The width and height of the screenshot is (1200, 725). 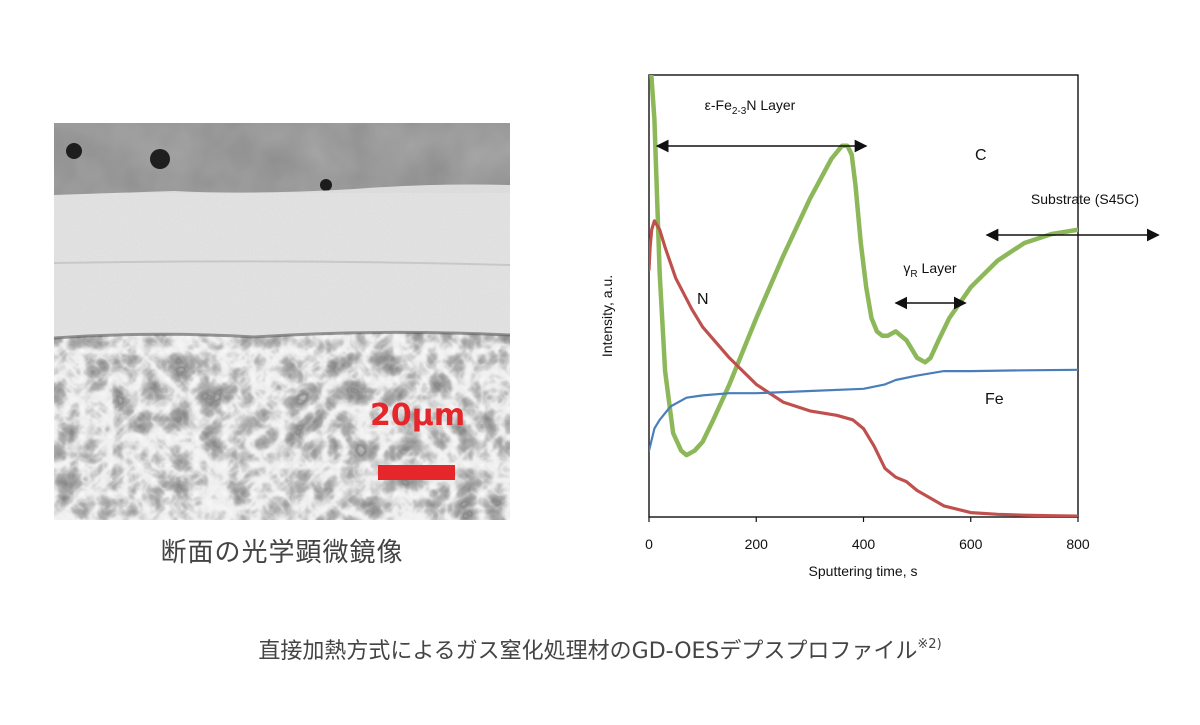 What do you see at coordinates (417, 415) in the screenshot?
I see `scale-label: 20μm` at bounding box center [417, 415].